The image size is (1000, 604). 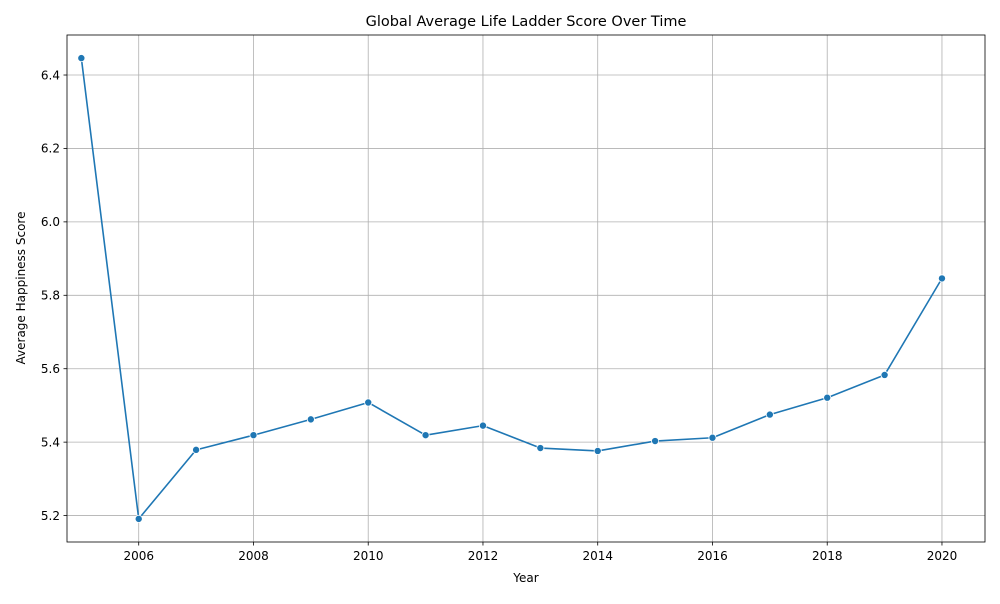 I want to click on x-tick-label: 2018, so click(x=827, y=556).